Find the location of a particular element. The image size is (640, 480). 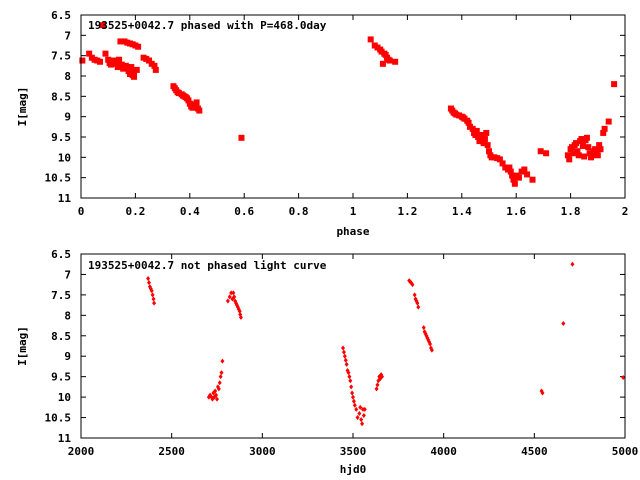

phased-y-tick-label: 10 is located at coordinates (64, 157).